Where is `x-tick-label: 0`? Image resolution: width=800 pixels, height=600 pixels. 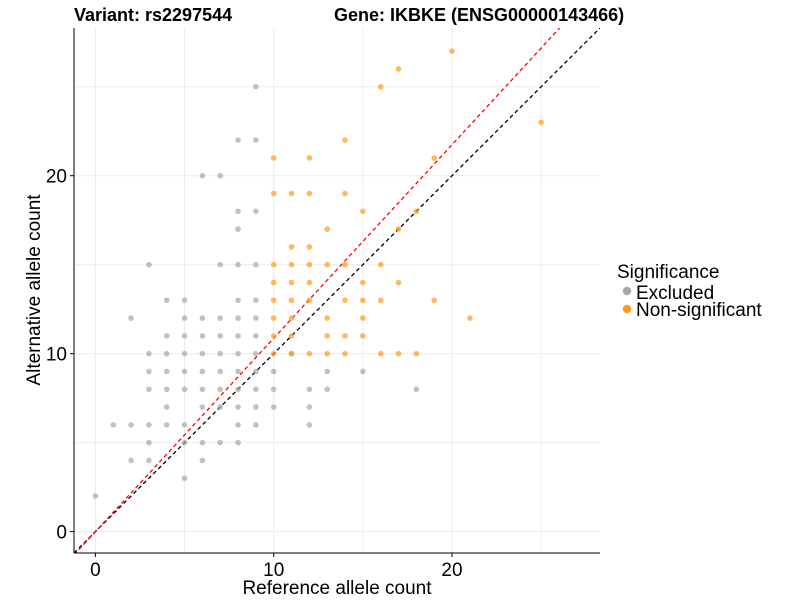
x-tick-label: 0 is located at coordinates (95, 570).